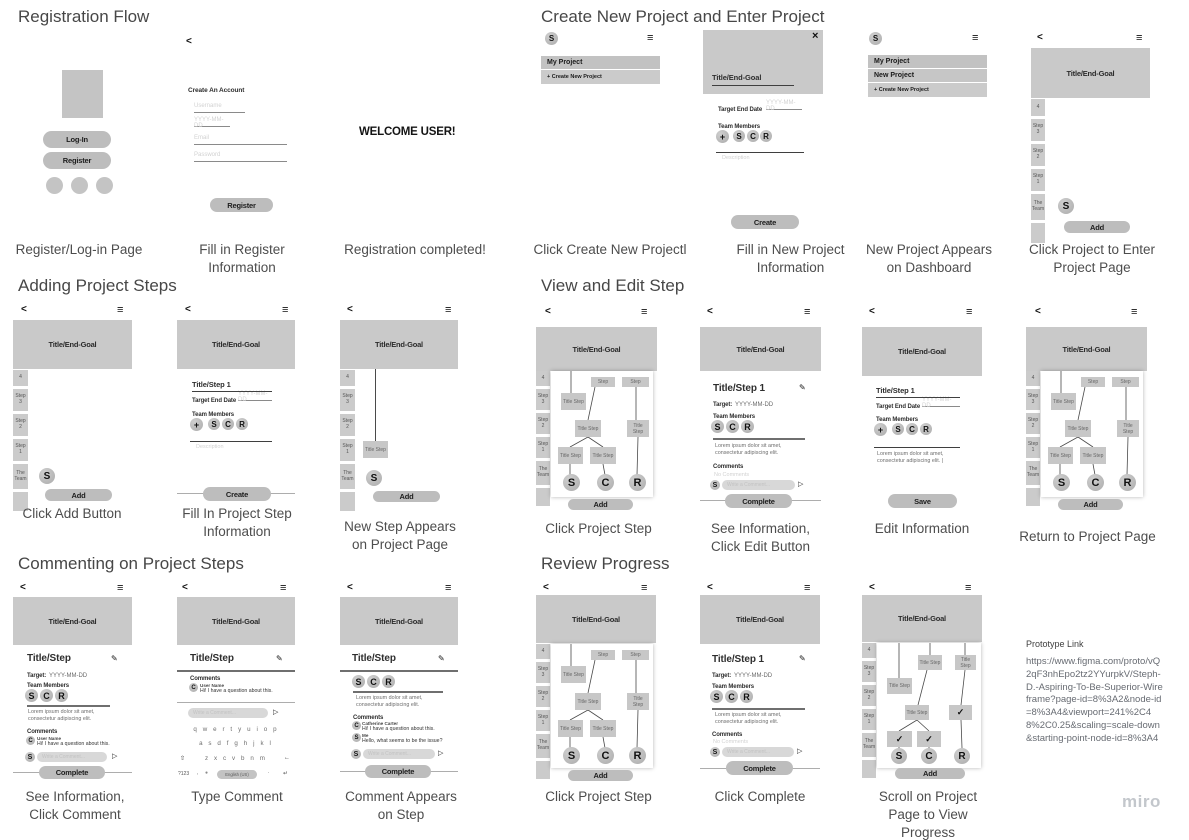 This screenshot has width=1189, height=840. Describe the element at coordinates (237, 774) in the screenshot. I see `spacebar-key: English (US)` at that location.